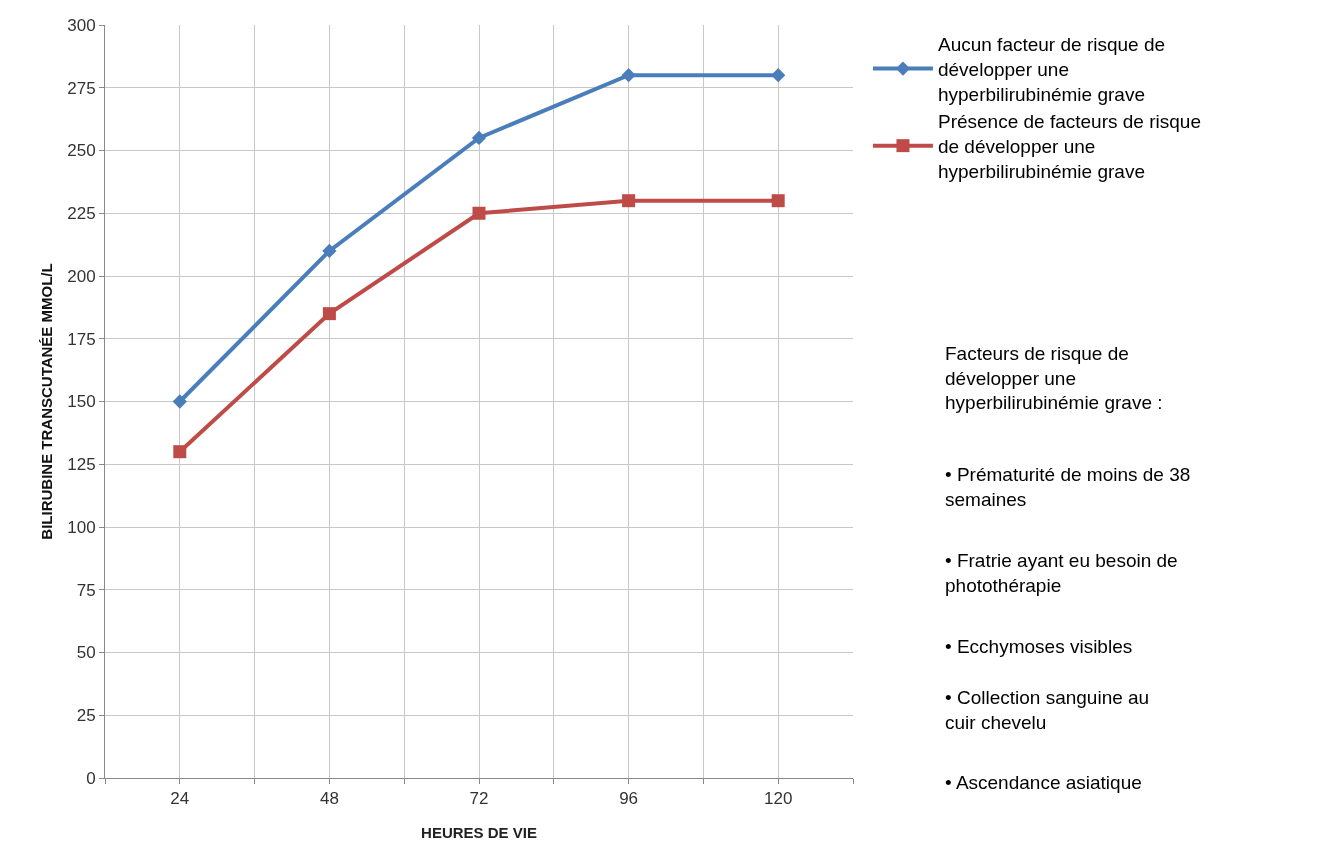  Describe the element at coordinates (81, 465) in the screenshot. I see `y-tick-label: 125` at that location.